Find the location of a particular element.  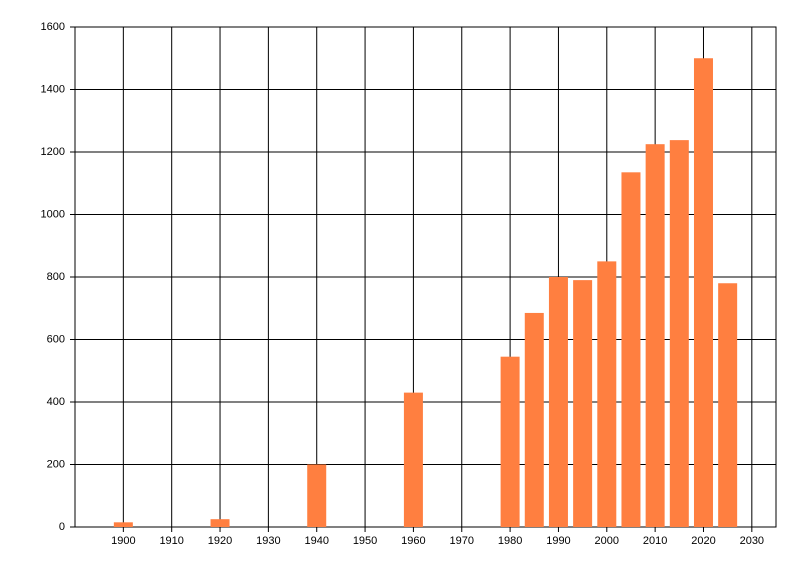

x-tick-label: 1900 is located at coordinates (123, 541).